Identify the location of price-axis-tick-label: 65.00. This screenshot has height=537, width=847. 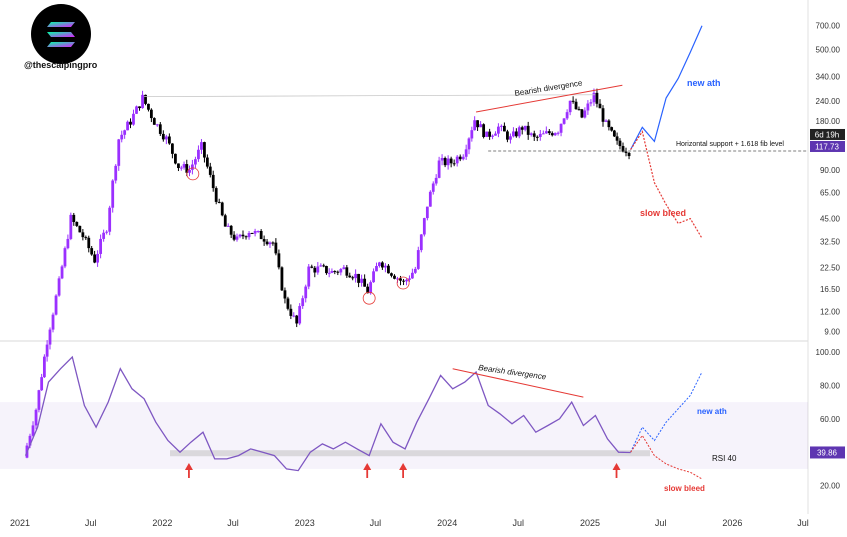
(830, 193).